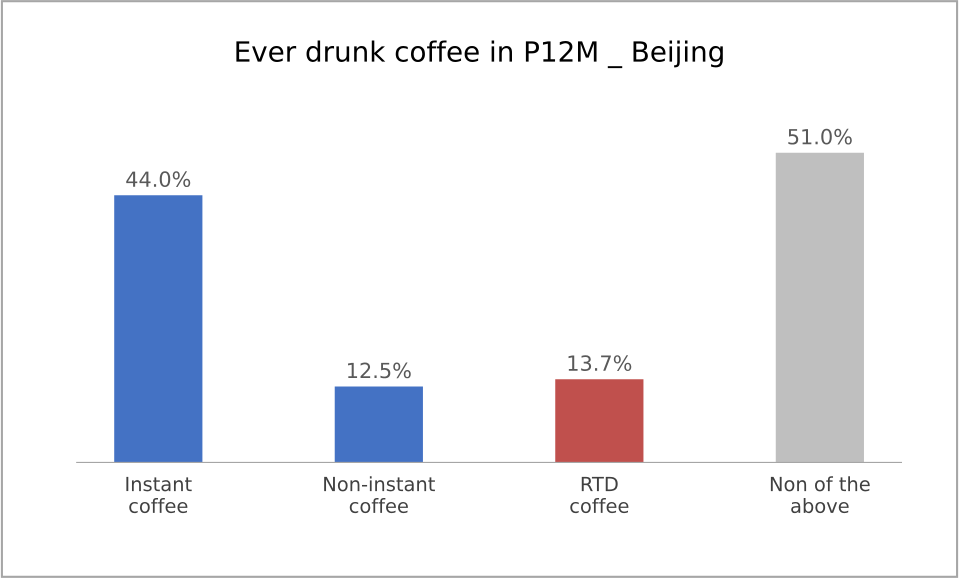 The image size is (959, 578). Describe the element at coordinates (479, 54) in the screenshot. I see `chart-title: Ever drunk coffee in P12M _ Beijing` at that location.